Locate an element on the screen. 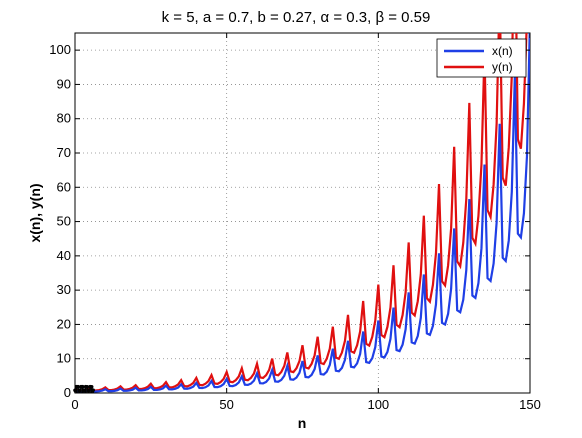 The image size is (582, 438). y-tick-label: 80 is located at coordinates (64, 118).